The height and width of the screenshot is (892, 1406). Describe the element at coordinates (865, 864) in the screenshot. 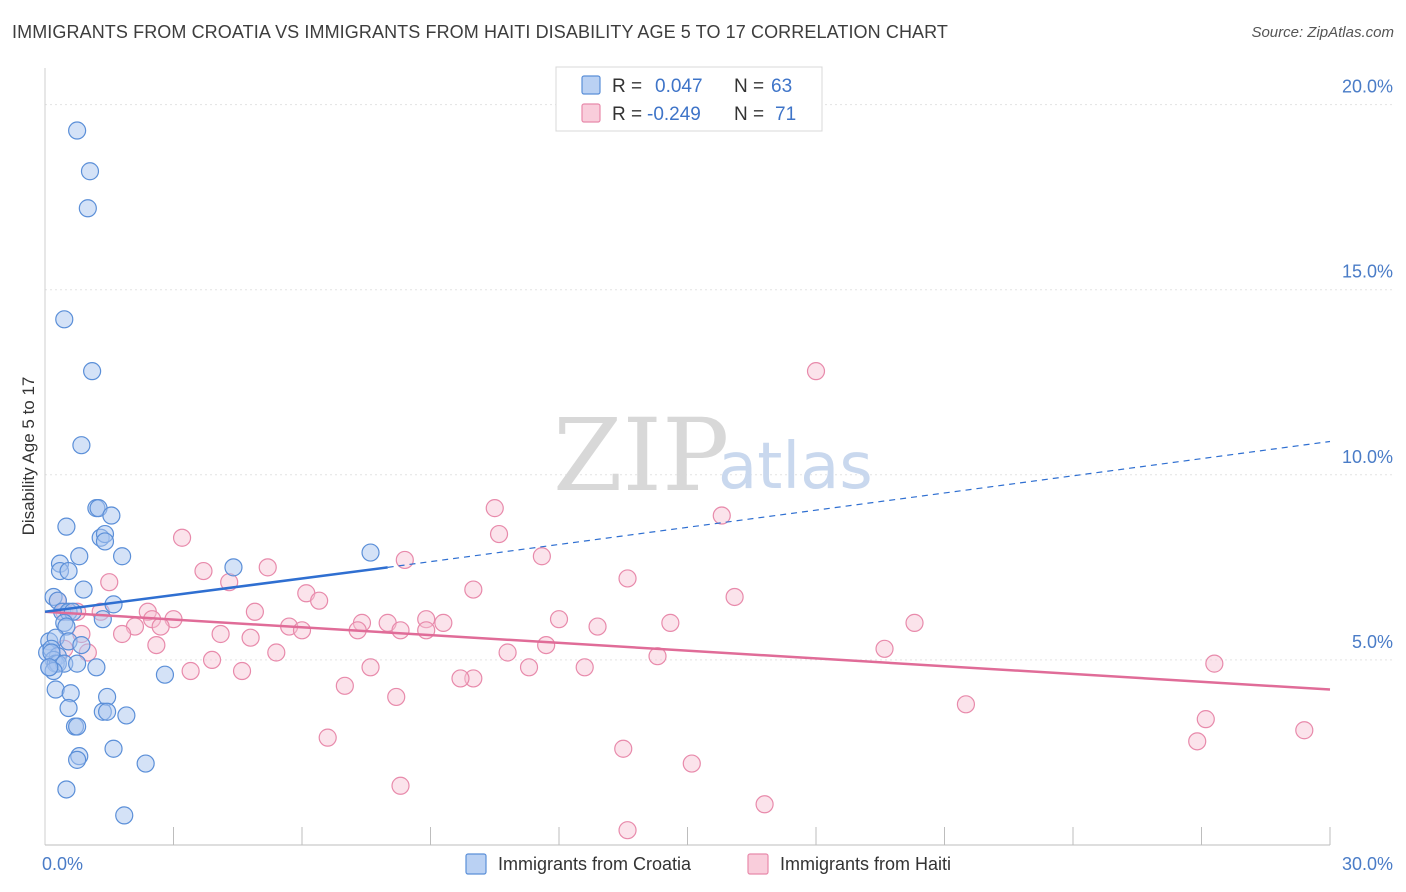

I see `haiti-series-name: Immigrants from Haiti` at that location.